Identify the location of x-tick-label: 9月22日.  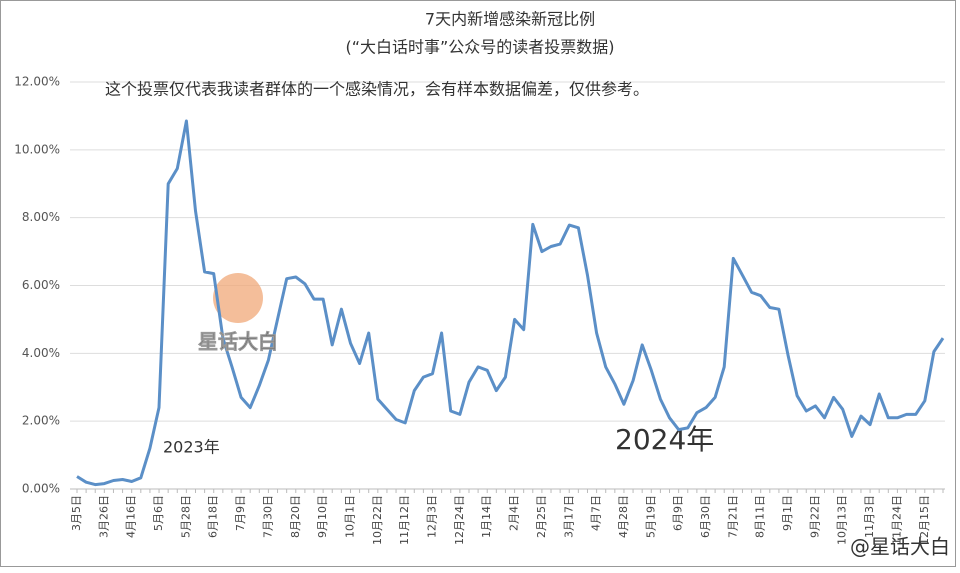
(814, 516).